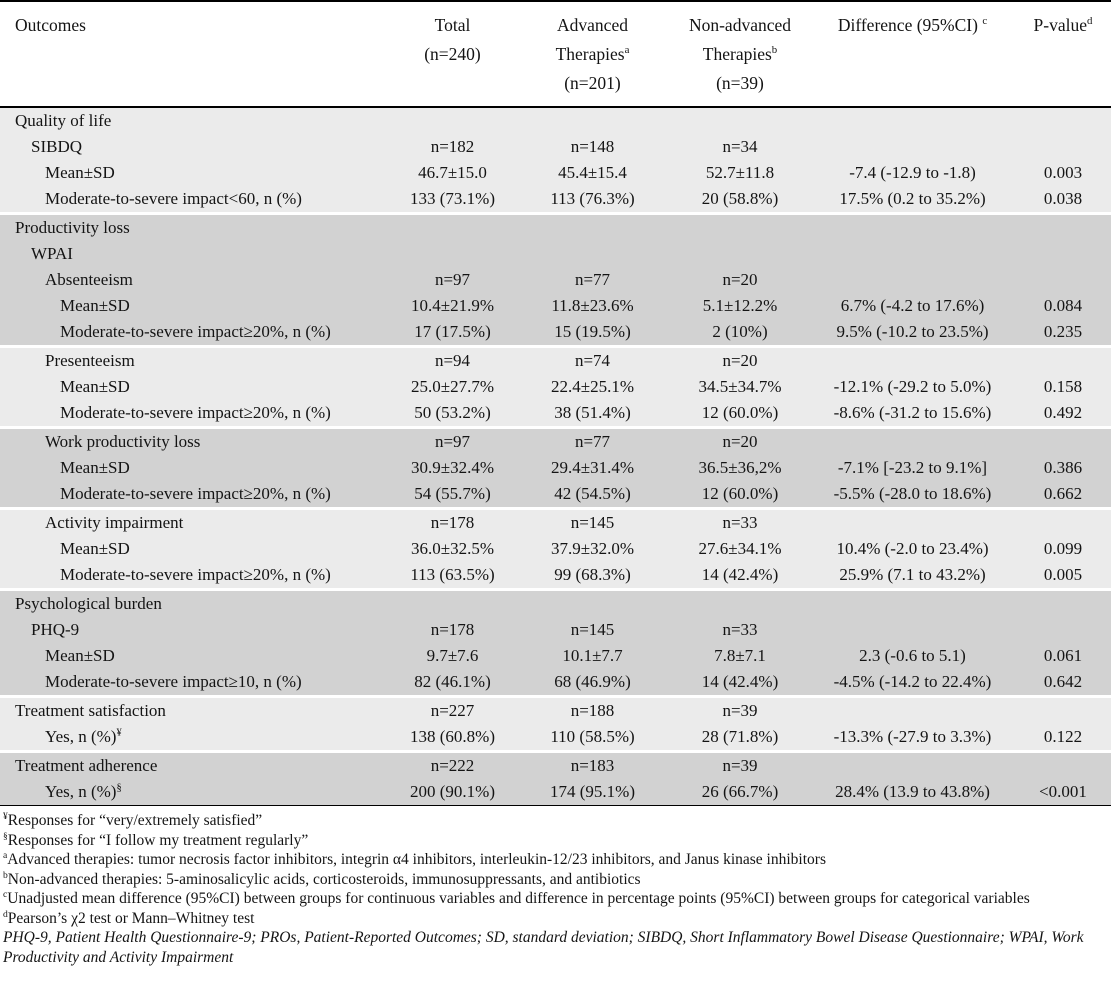 The width and height of the screenshot is (1111, 988). Describe the element at coordinates (195, 709) in the screenshot. I see `row-label: Treatment satisfaction` at that location.